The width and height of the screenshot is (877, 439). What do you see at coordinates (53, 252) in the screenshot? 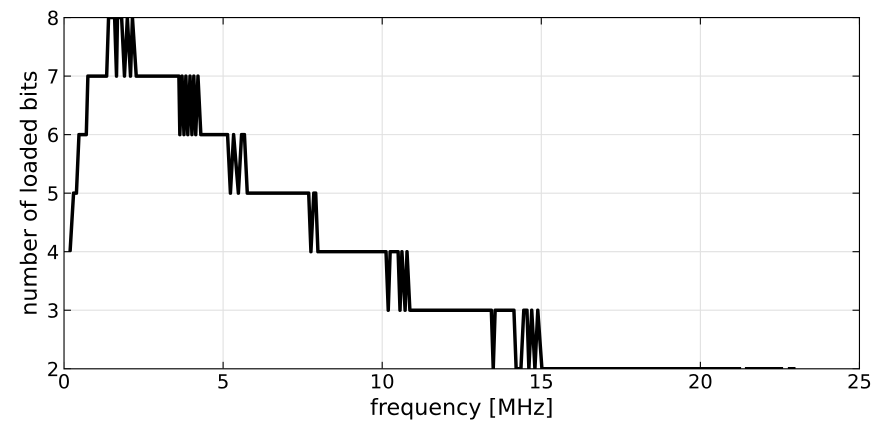
I see `y-tick-label: 4` at bounding box center [53, 252].